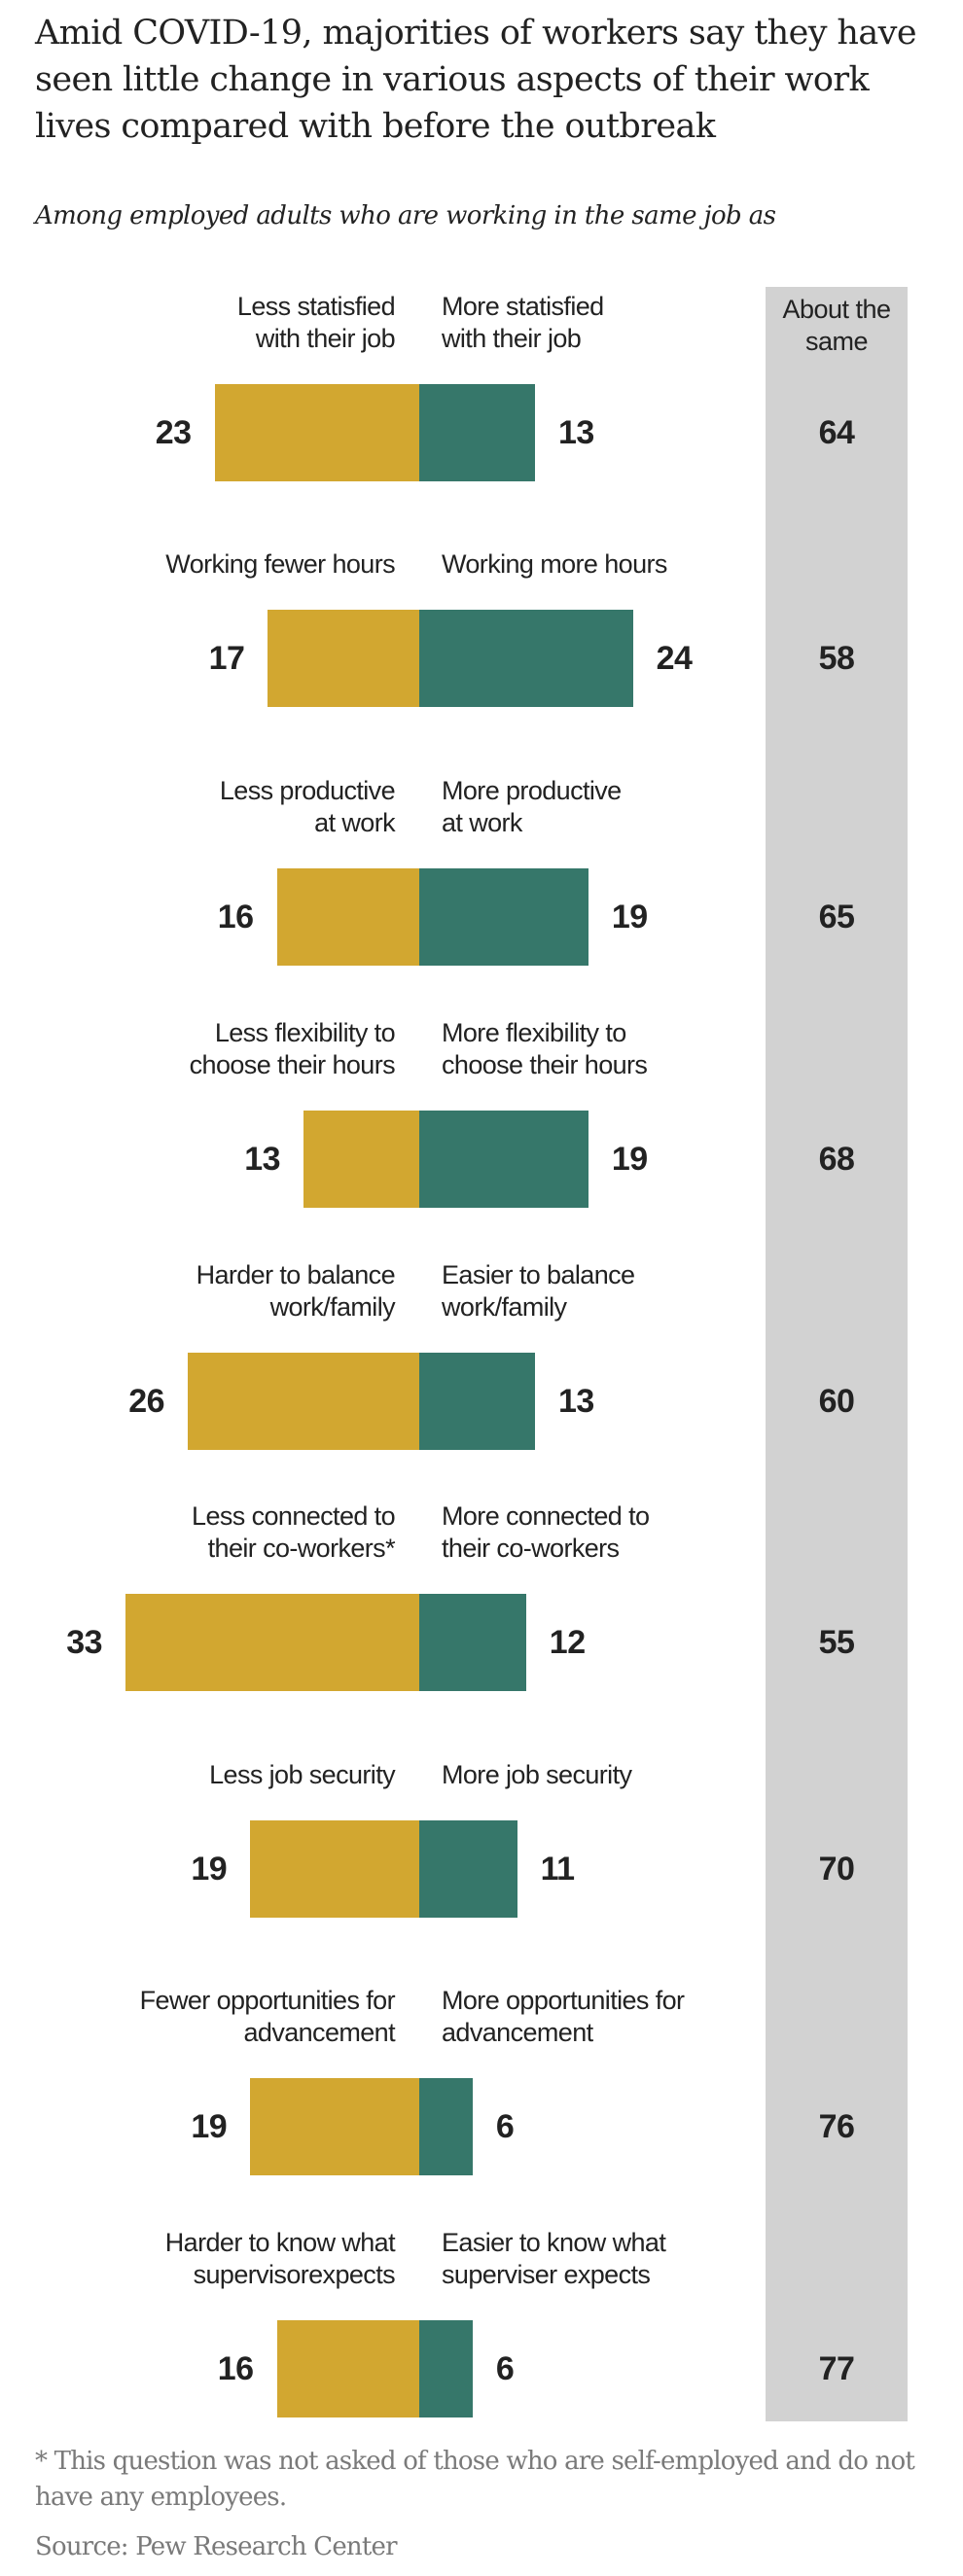 The width and height of the screenshot is (963, 2576). What do you see at coordinates (836, 1401) in the screenshot?
I see `value-about-same: 60` at bounding box center [836, 1401].